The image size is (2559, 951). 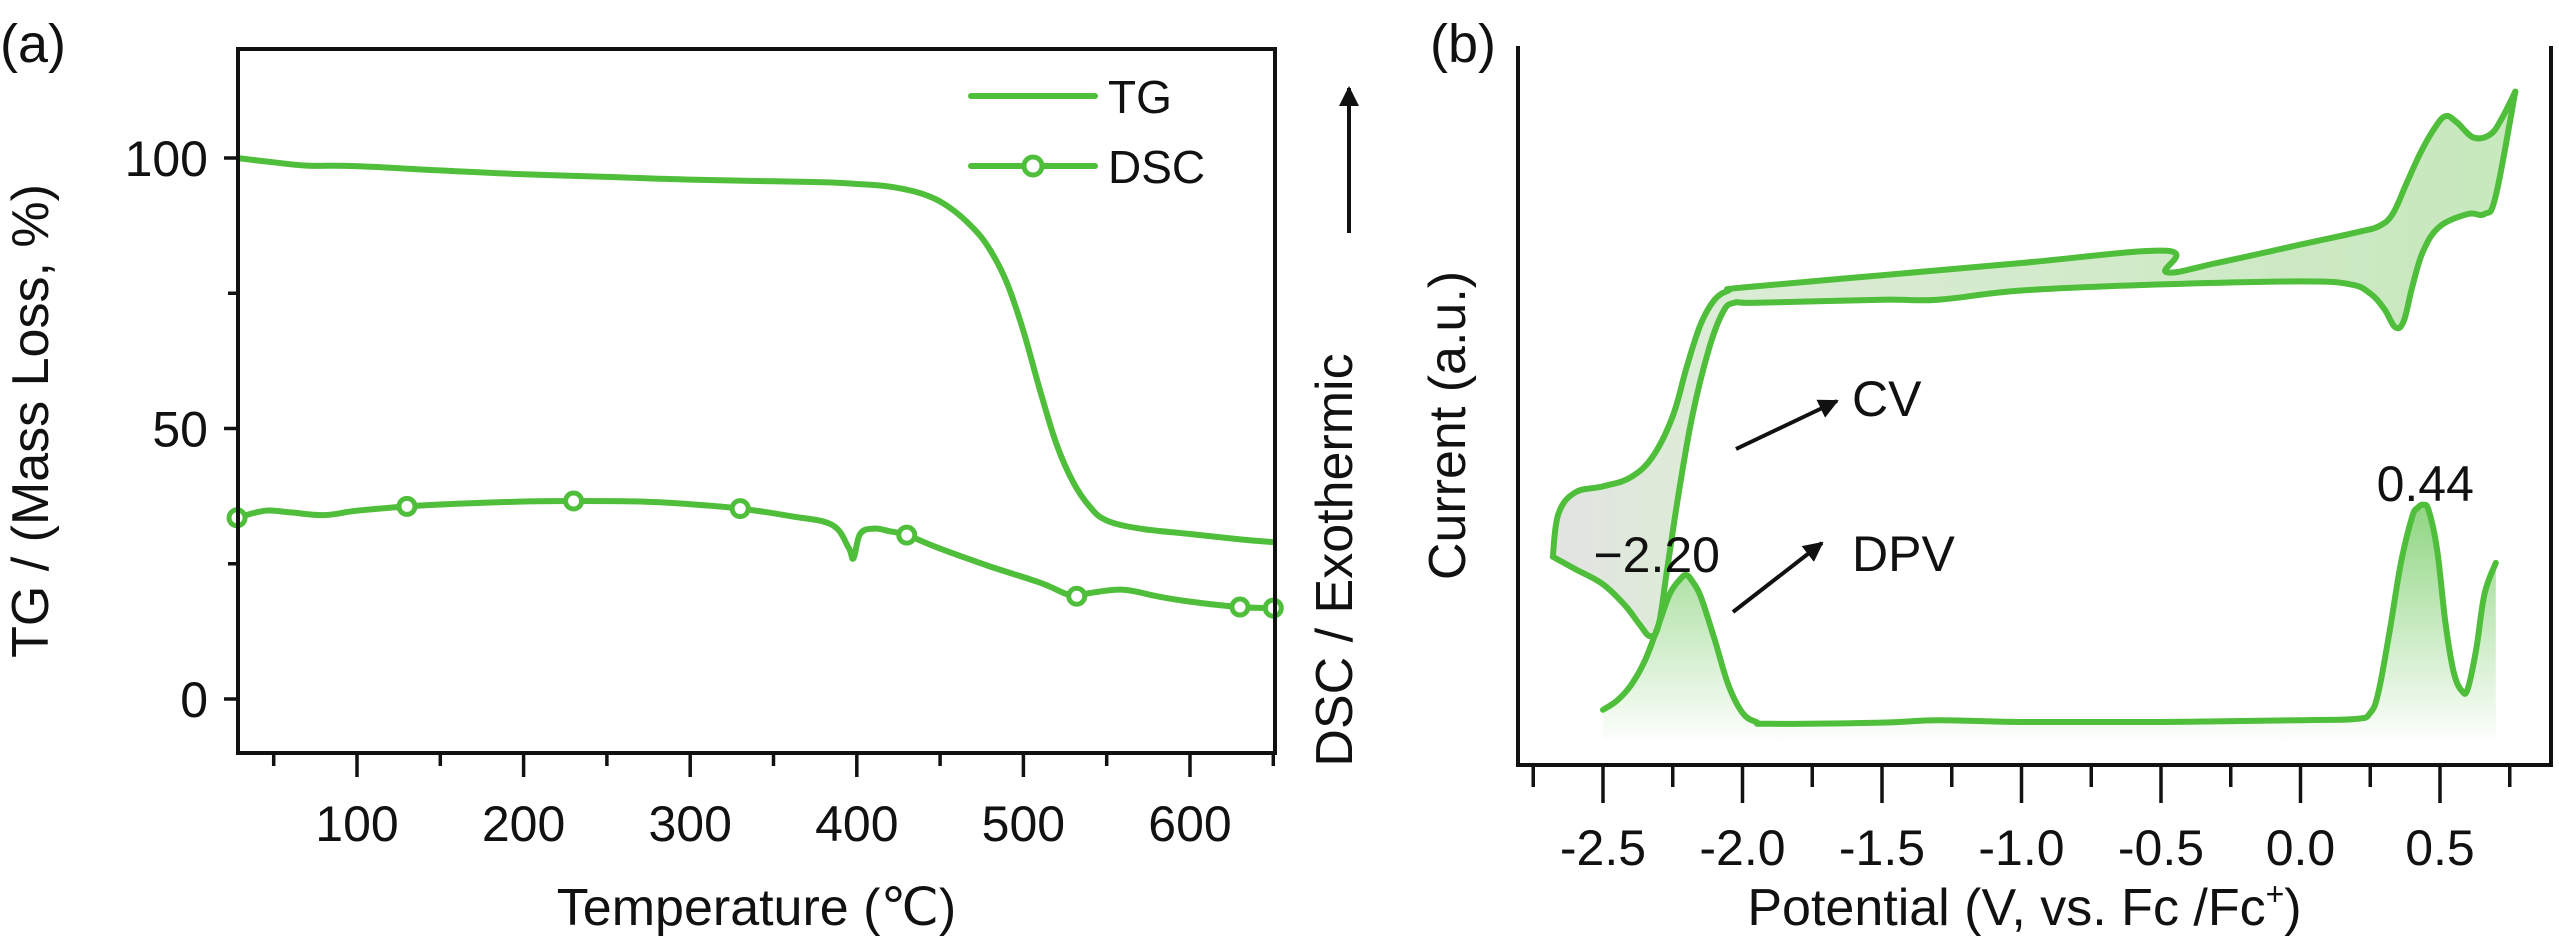 I want to click on y-tick-label: 0, so click(x=194, y=700).